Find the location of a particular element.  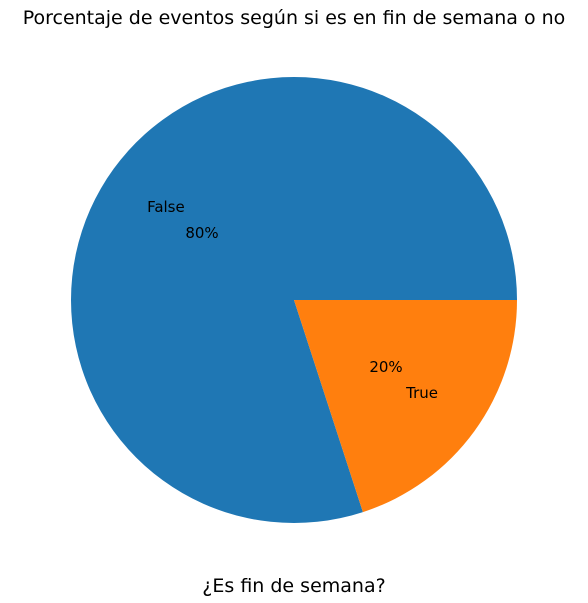

percent-label-true: 20% is located at coordinates (385, 367).